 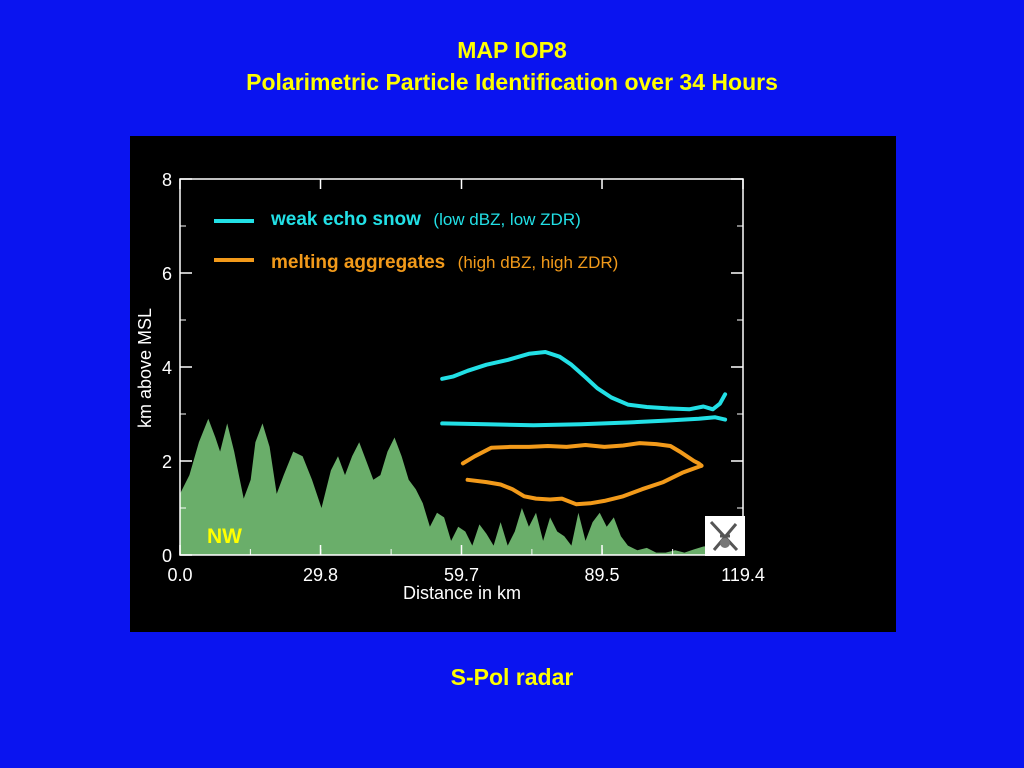 I want to click on y-tick-label: 6, so click(x=167, y=274).